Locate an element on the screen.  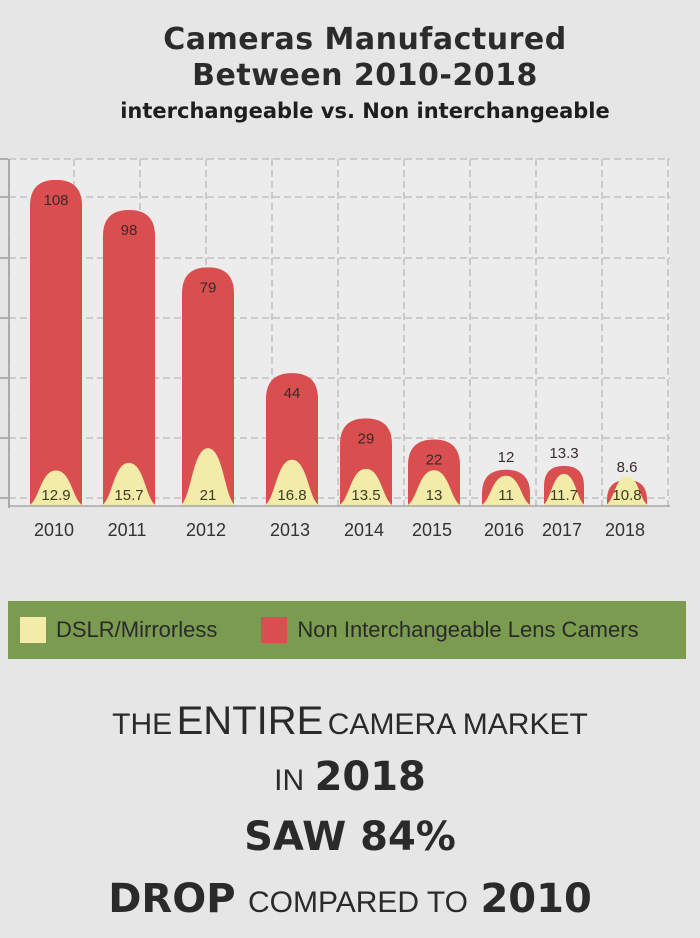
bar-dslr-2011 is located at coordinates (129, 484).